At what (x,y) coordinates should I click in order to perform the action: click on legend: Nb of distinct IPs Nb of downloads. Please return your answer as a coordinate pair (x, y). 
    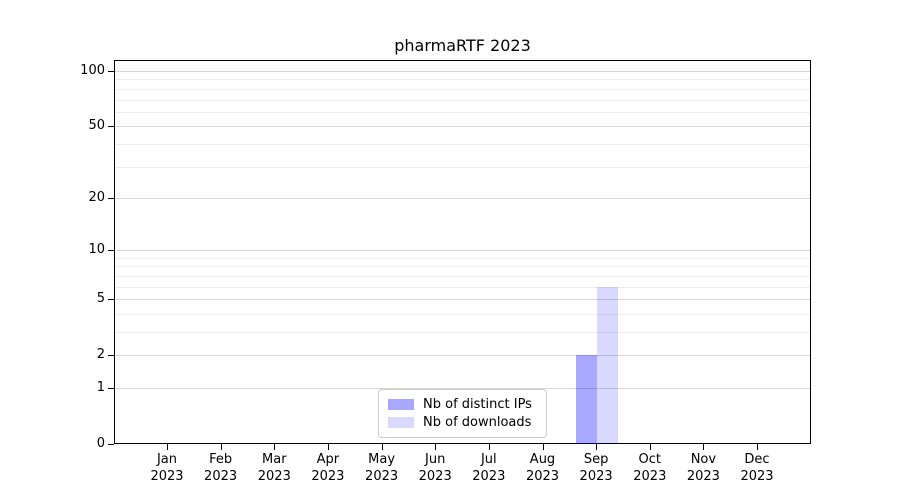
    Looking at the image, I should click on (462, 413).